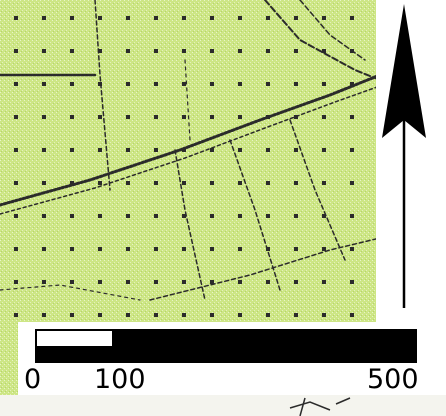 This screenshot has width=446, height=416. I want to click on north-arrow, so click(411, 161).